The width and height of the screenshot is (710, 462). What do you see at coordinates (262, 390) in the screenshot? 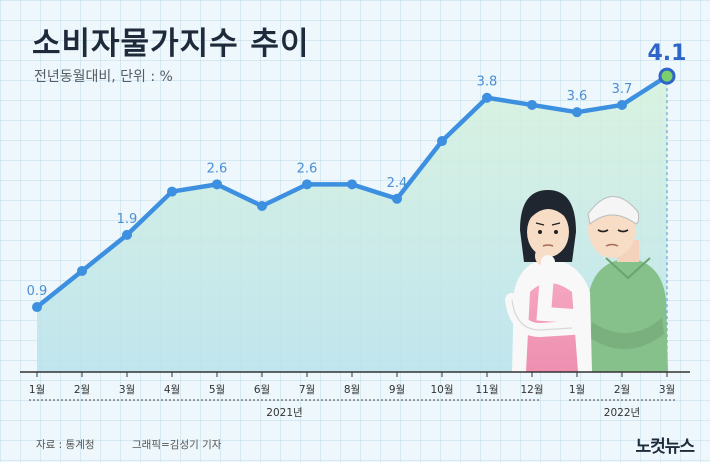
I see `x-tick-label: 6월` at bounding box center [262, 390].